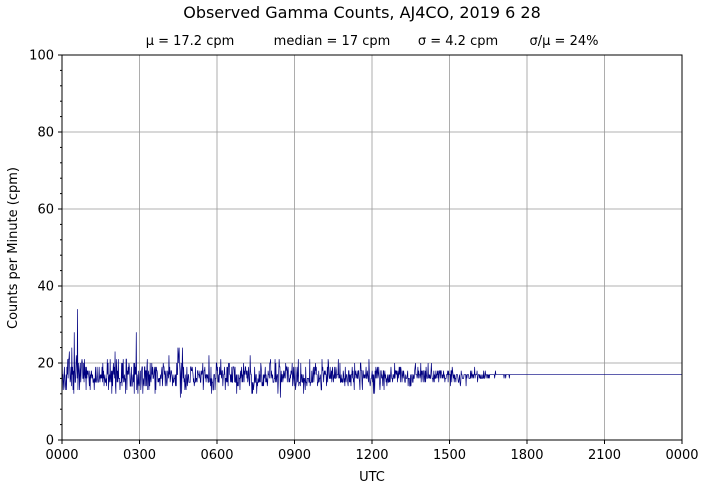 This screenshot has width=705, height=489. I want to click on x-tick-label: 0900, so click(294, 455).